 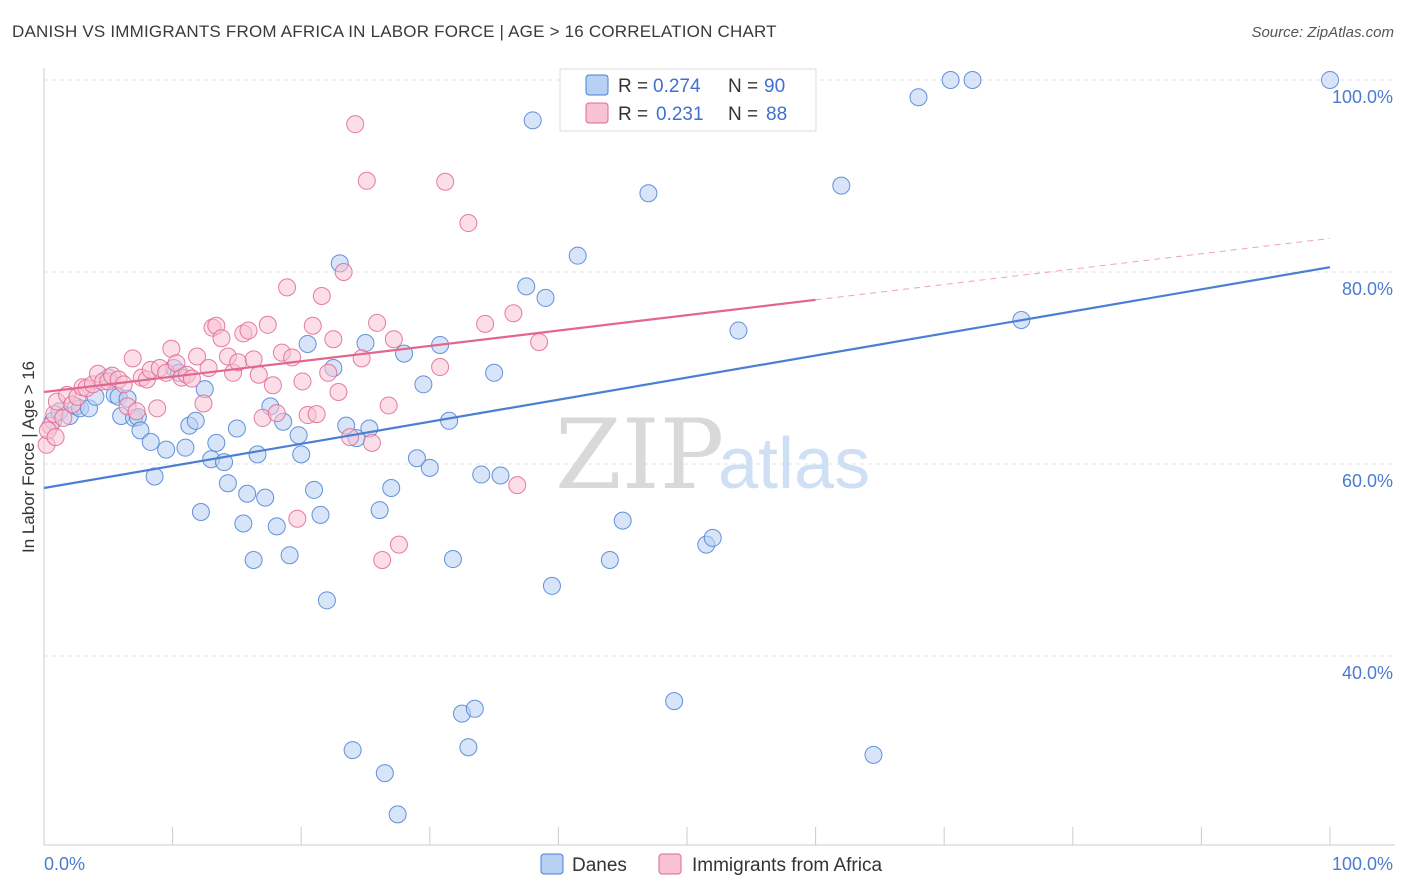 I want to click on bottom-legend-danes-label: Danes, so click(x=599, y=865).